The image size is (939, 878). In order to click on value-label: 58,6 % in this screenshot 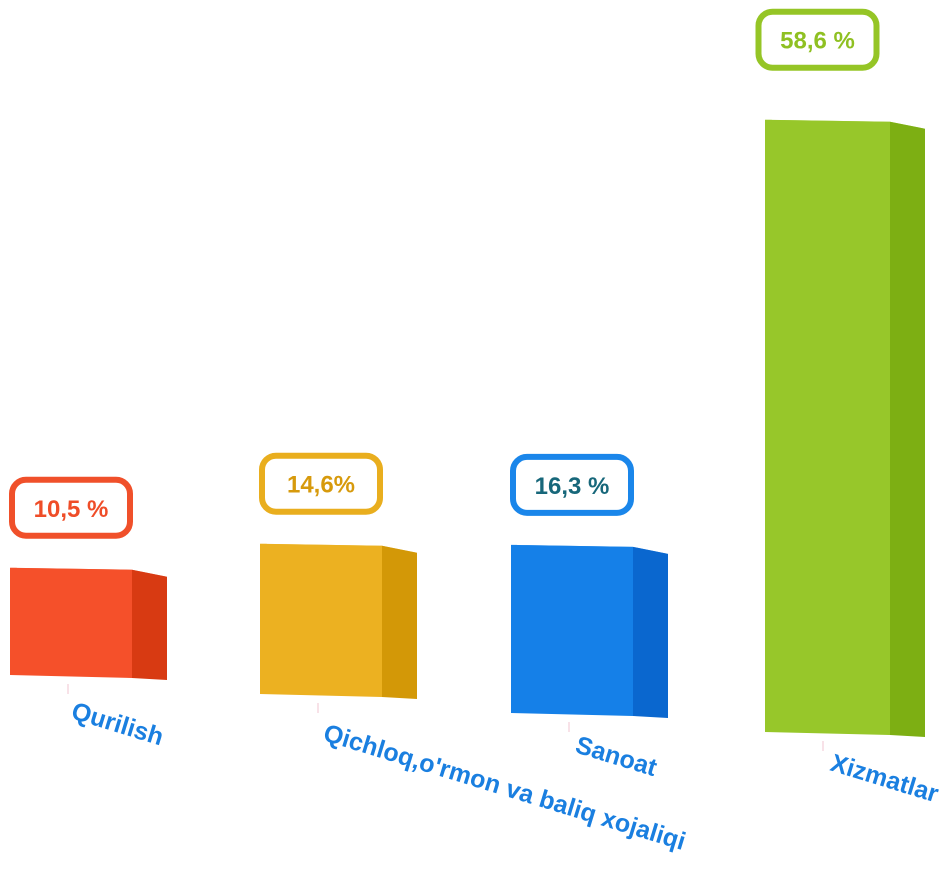, I will do `click(817, 41)`.